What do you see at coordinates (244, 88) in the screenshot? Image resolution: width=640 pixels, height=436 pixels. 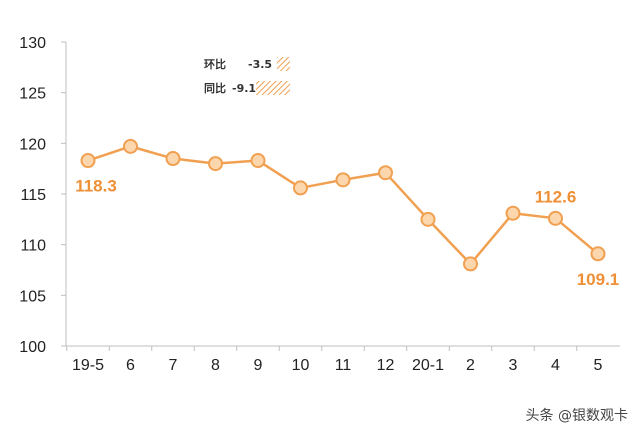 I see `legend-value: -9.1` at bounding box center [244, 88].